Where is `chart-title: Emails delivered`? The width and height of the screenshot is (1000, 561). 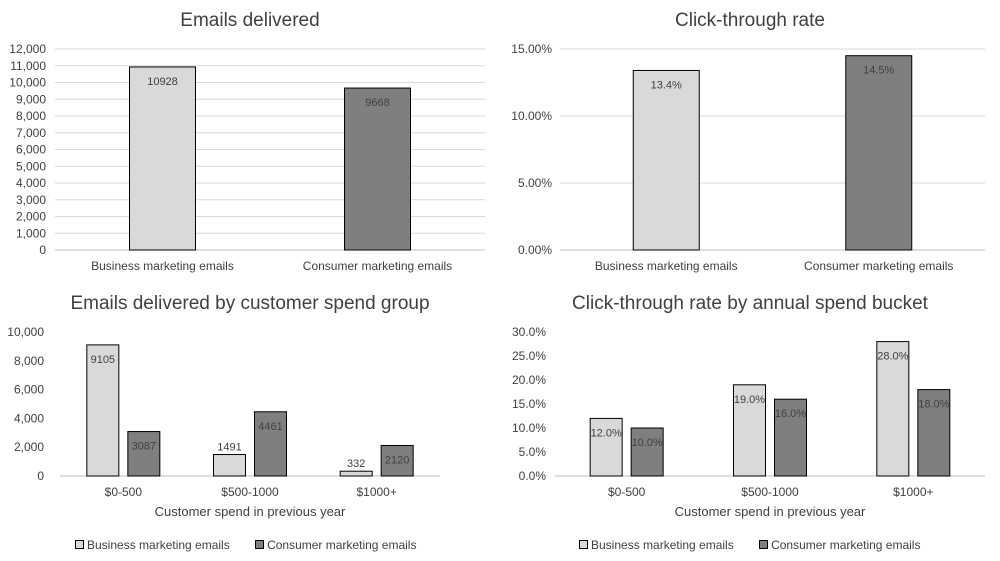 chart-title: Emails delivered is located at coordinates (250, 20).